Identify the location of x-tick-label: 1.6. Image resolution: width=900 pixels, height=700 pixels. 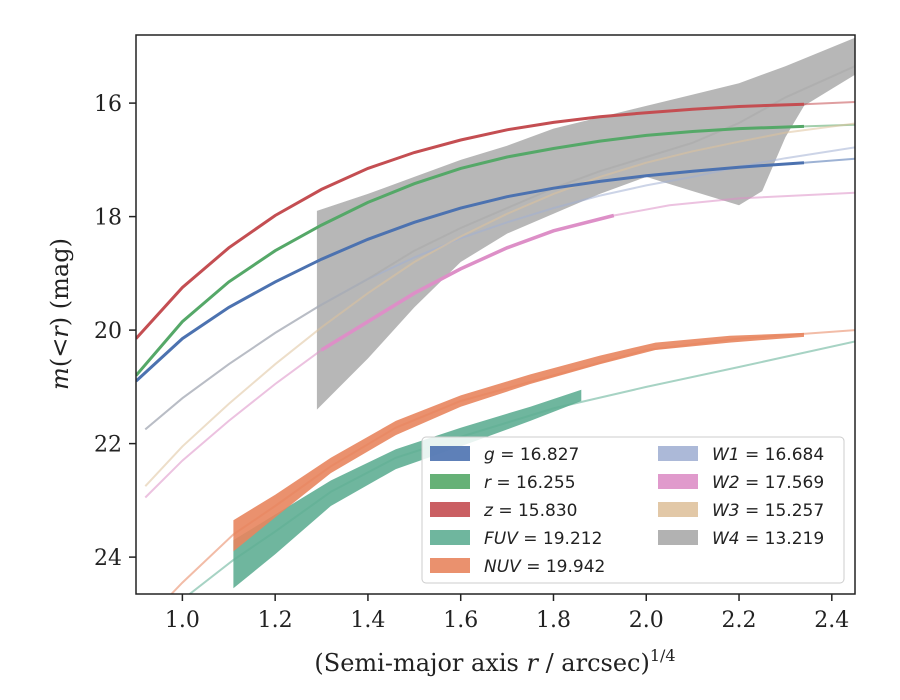
(460, 620).